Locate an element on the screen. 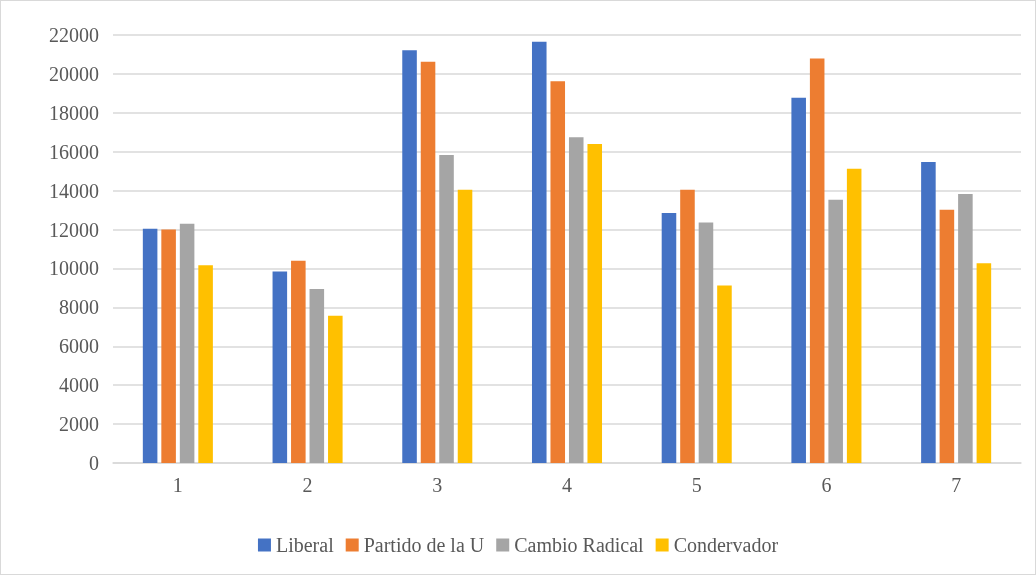  y-tick-label: 18000 is located at coordinates (74, 112).